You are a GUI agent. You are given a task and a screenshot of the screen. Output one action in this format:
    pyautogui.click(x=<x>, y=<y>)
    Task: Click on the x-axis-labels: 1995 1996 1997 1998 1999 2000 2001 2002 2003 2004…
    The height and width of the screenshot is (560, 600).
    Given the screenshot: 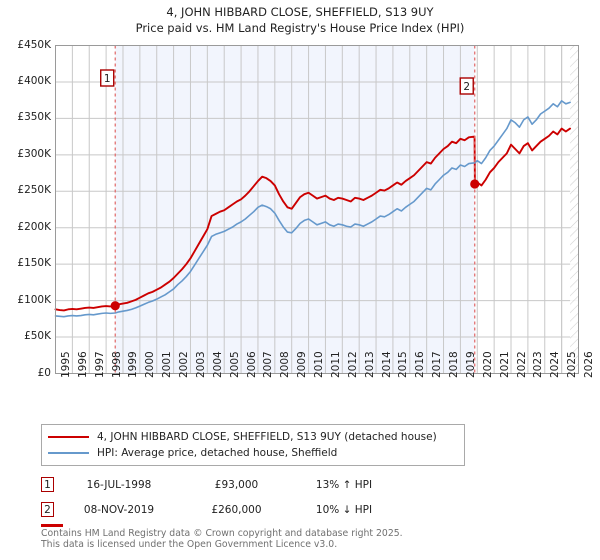 What is the action you would take?
    pyautogui.click(x=300, y=385)
    